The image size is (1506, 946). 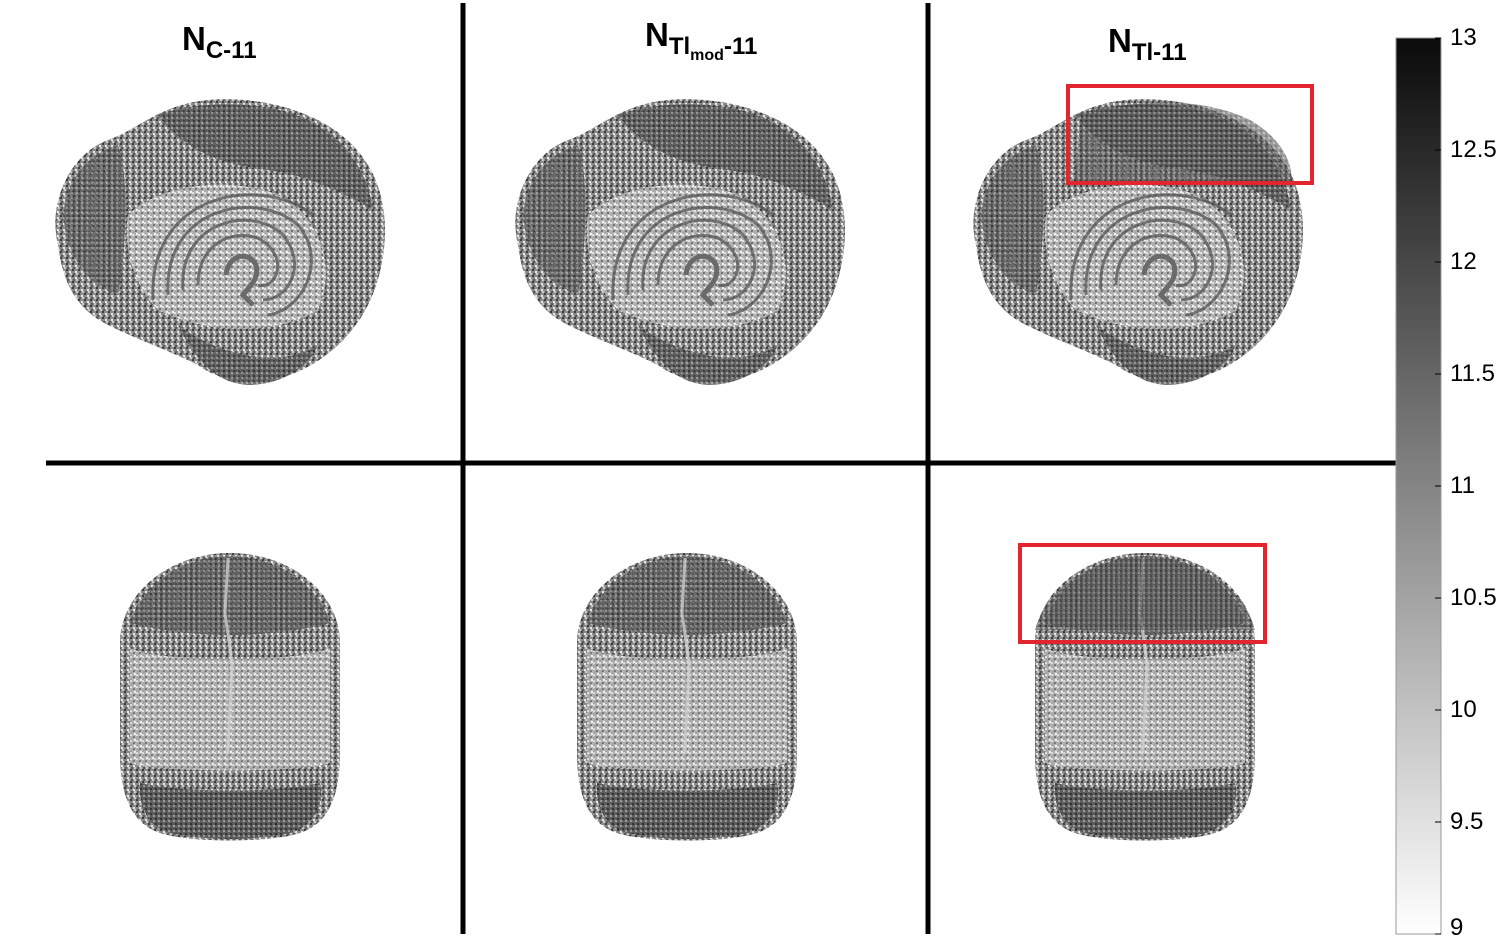 What do you see at coordinates (1472, 373) in the screenshot?
I see `colorbar-tick-label: 11.5` at bounding box center [1472, 373].